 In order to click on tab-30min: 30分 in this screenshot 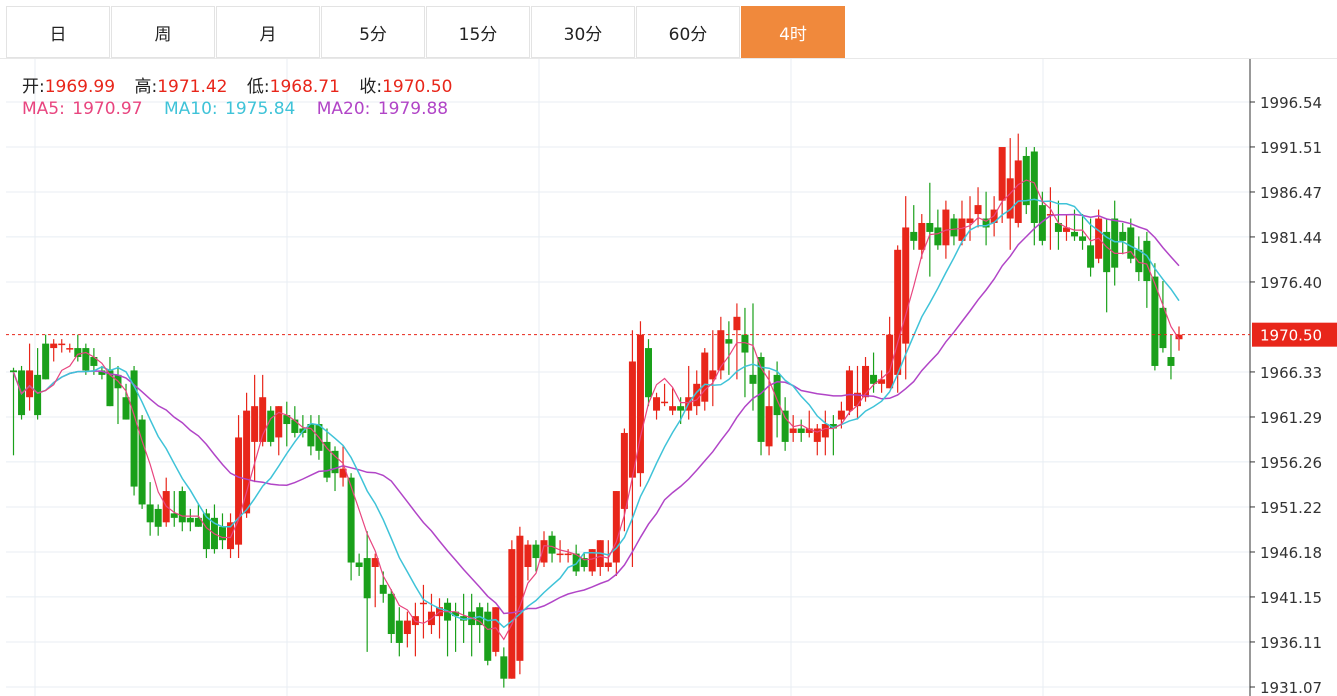, I will do `click(583, 32)`.